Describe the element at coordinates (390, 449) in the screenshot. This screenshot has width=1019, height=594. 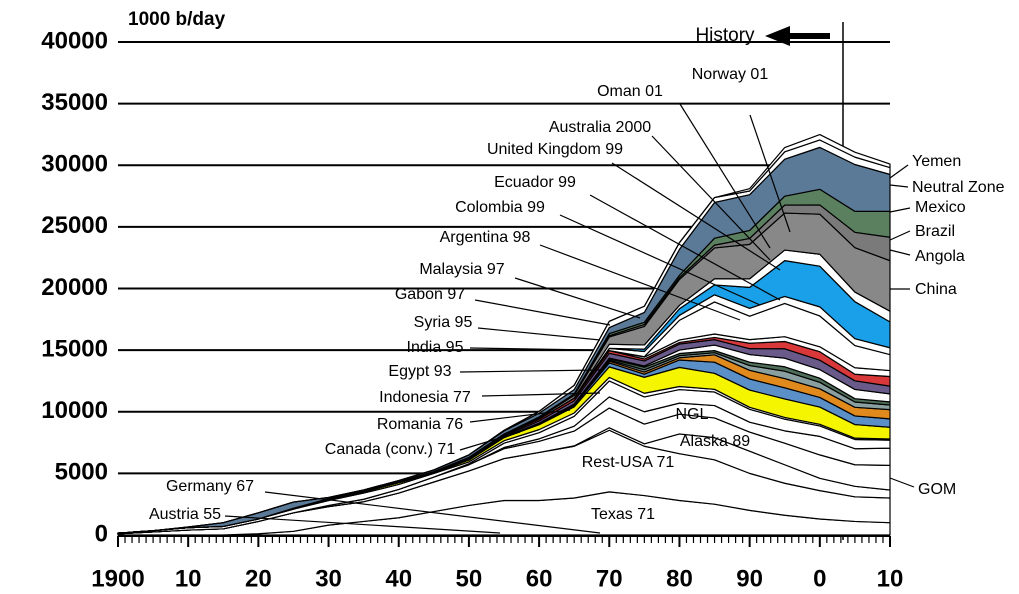
I see `series-label: Canada (conv.) 71` at that location.